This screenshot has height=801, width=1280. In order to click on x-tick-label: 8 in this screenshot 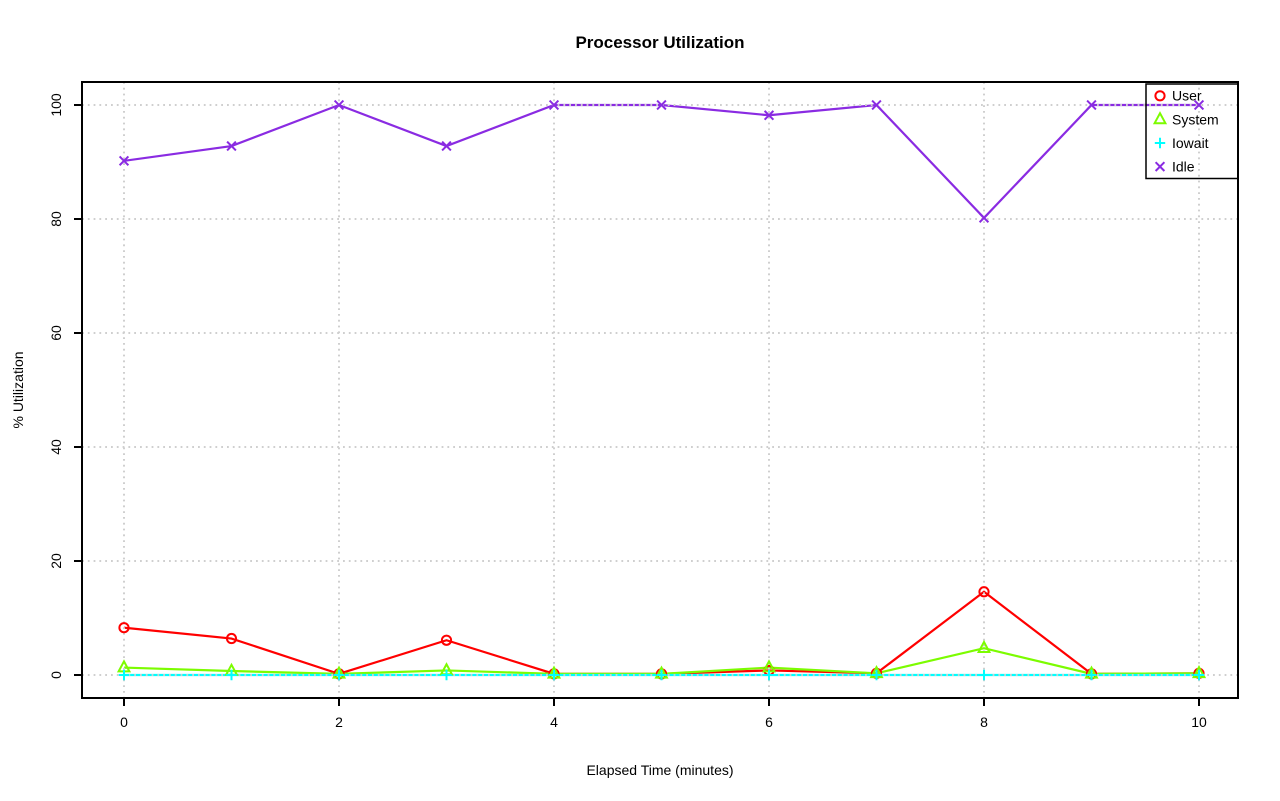, I will do `click(984, 722)`.